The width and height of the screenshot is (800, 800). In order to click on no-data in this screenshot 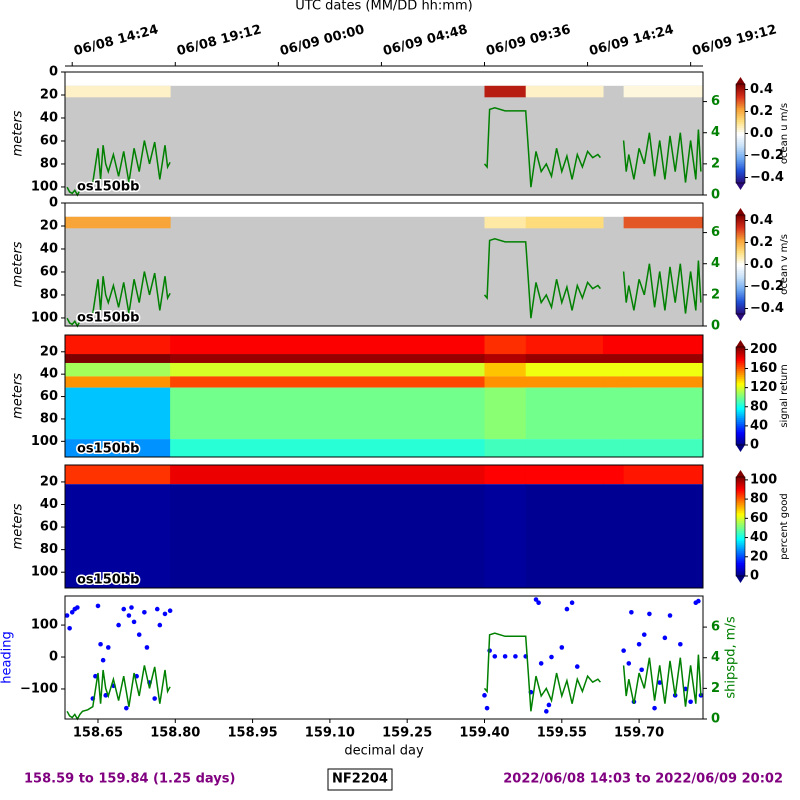, I will do `click(384, 140)`.